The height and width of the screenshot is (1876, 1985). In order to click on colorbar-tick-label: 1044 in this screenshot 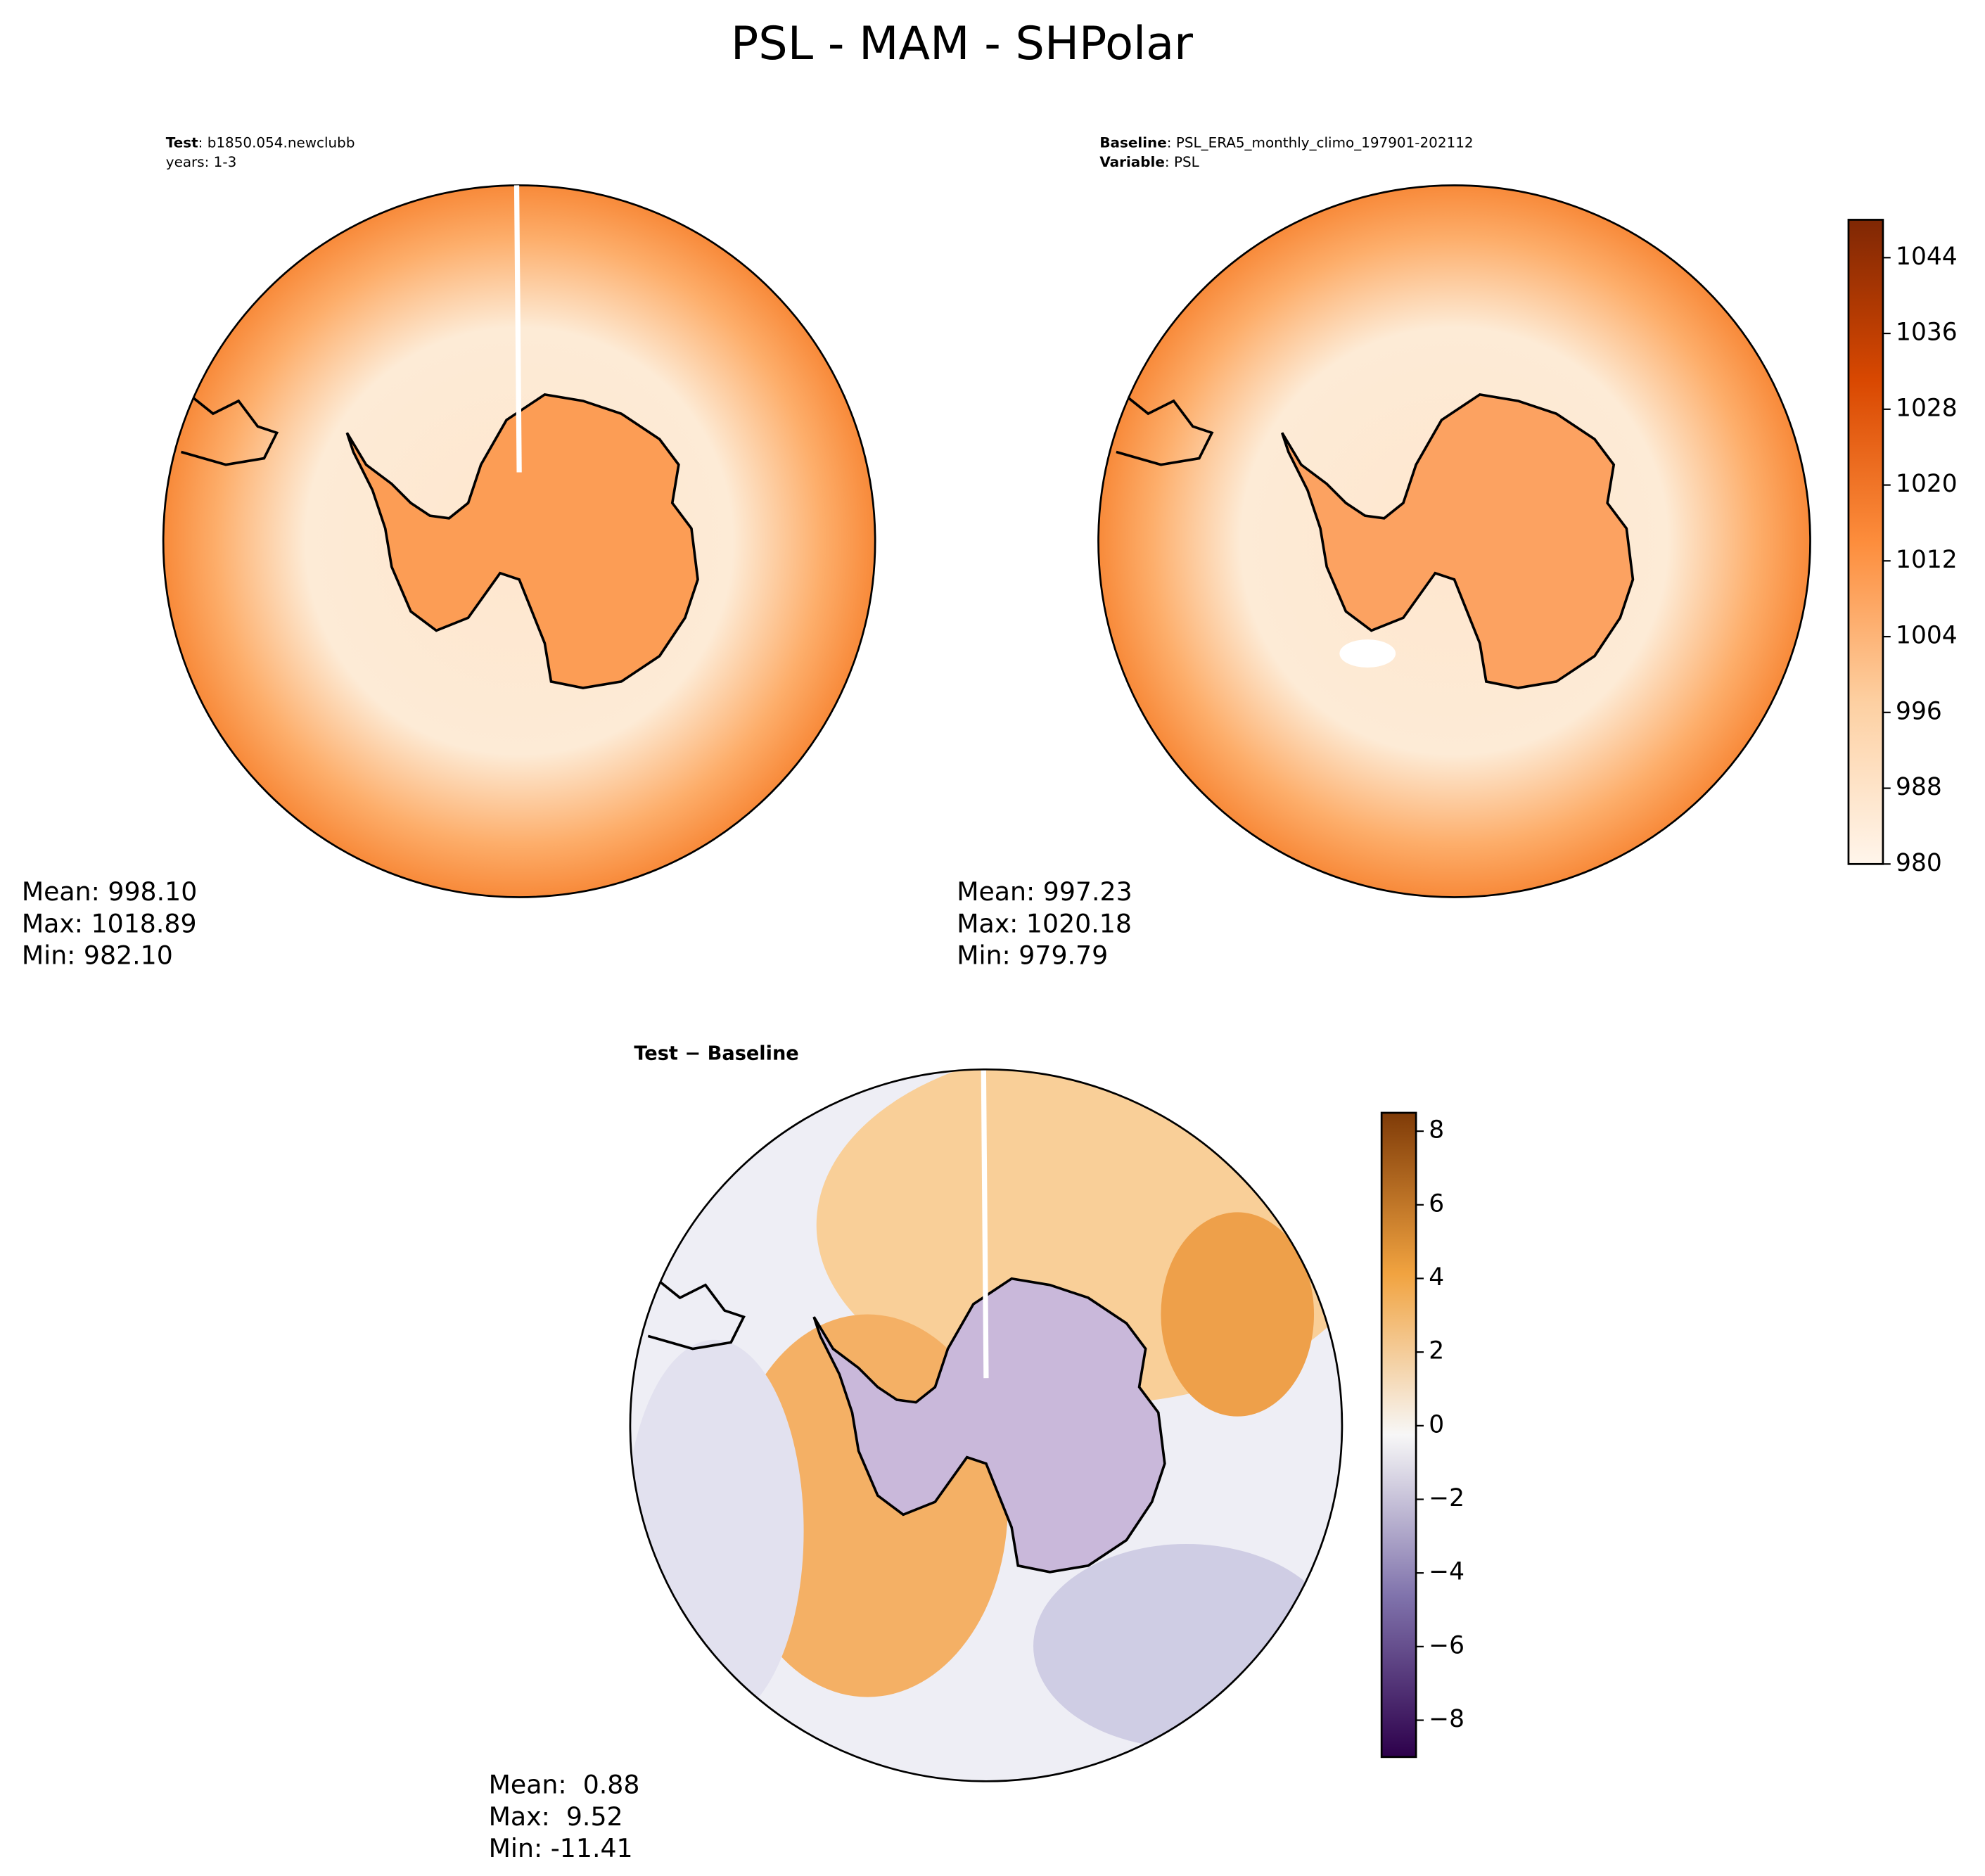, I will do `click(1927, 257)`.